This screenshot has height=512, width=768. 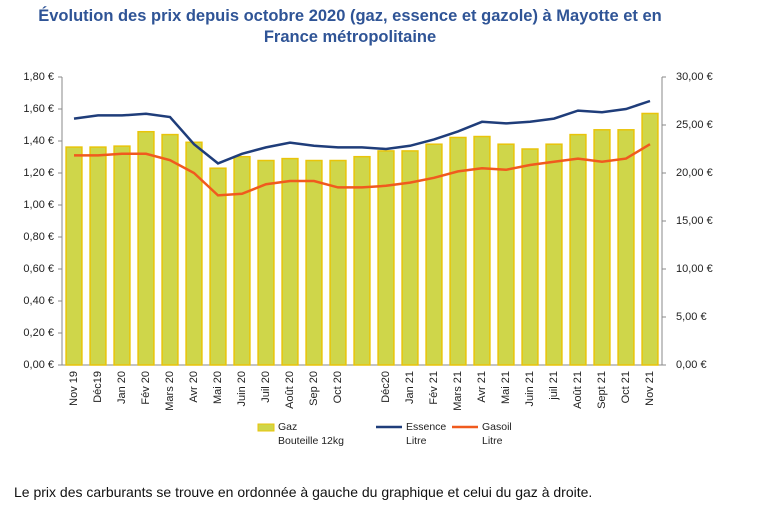 What do you see at coordinates (38, 301) in the screenshot?
I see `y-tick-label: 0,40 €` at bounding box center [38, 301].